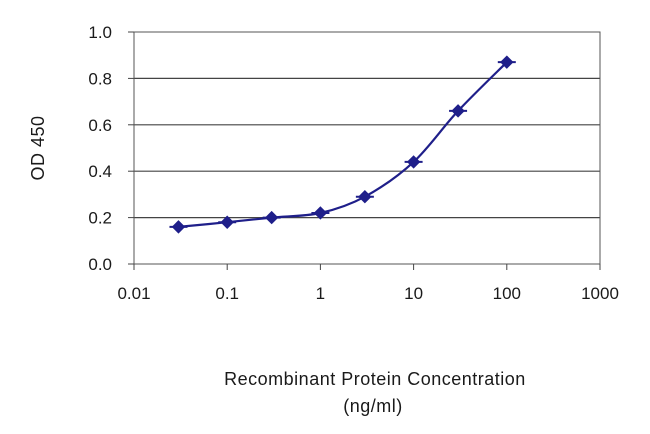 The image size is (650, 434). Describe the element at coordinates (507, 293) in the screenshot. I see `x-tick-label: 100` at that location.